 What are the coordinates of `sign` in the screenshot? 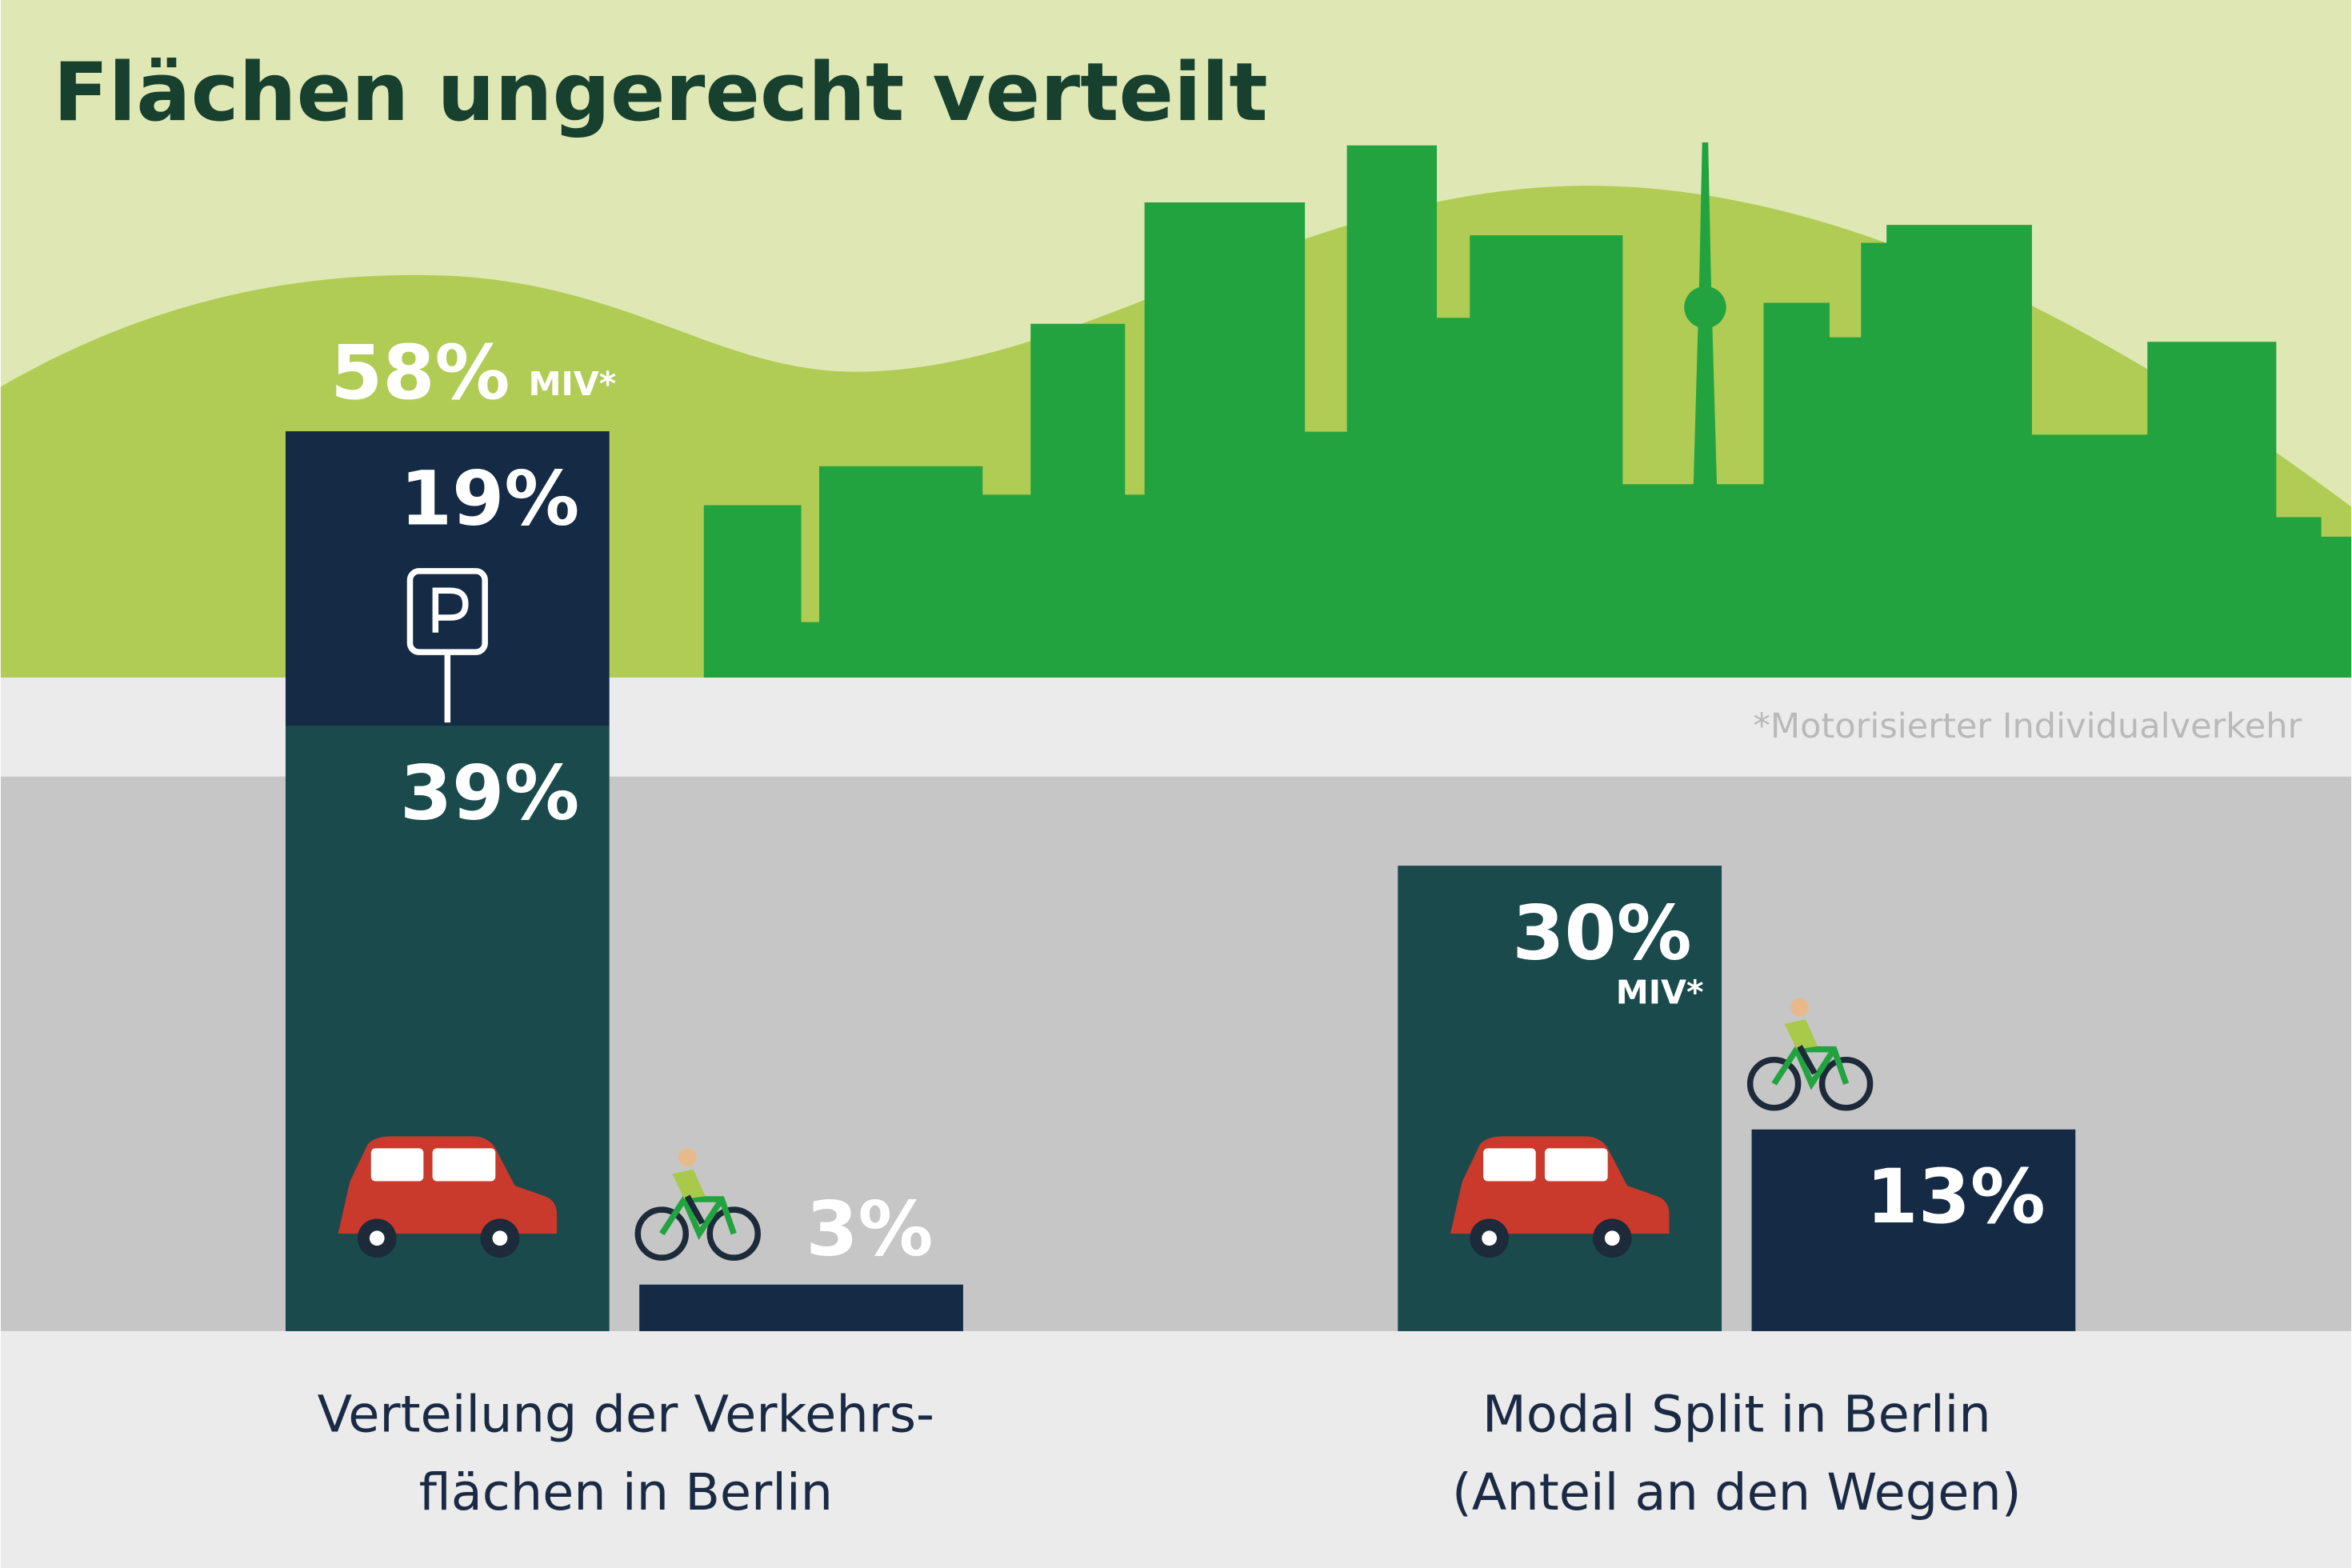 It's located at (447, 611).